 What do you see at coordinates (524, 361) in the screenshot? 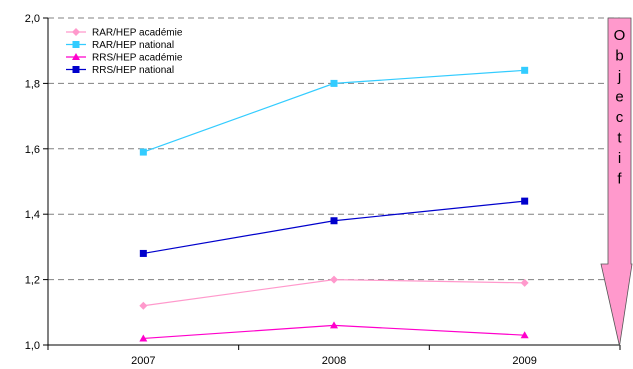
I see `x-tick-label: 2009` at bounding box center [524, 361].